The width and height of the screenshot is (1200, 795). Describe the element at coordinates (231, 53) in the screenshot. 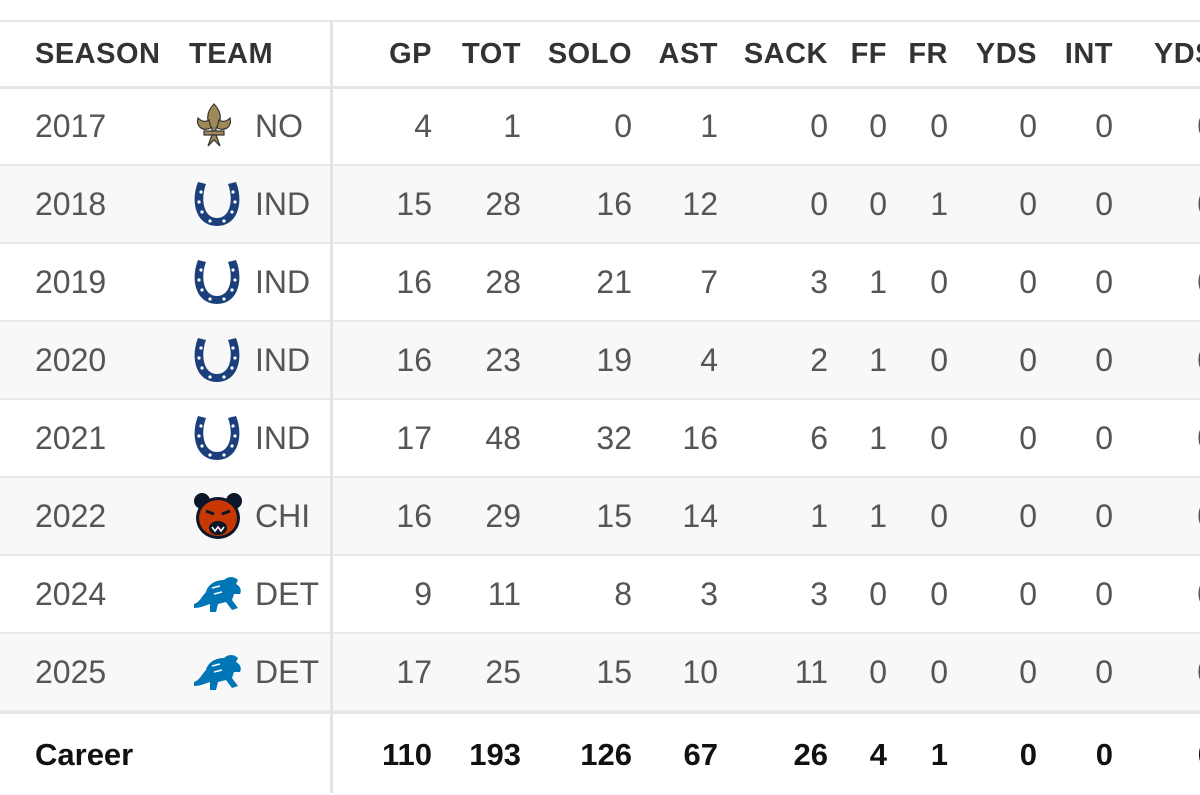

I see `header-team: TEAM` at that location.